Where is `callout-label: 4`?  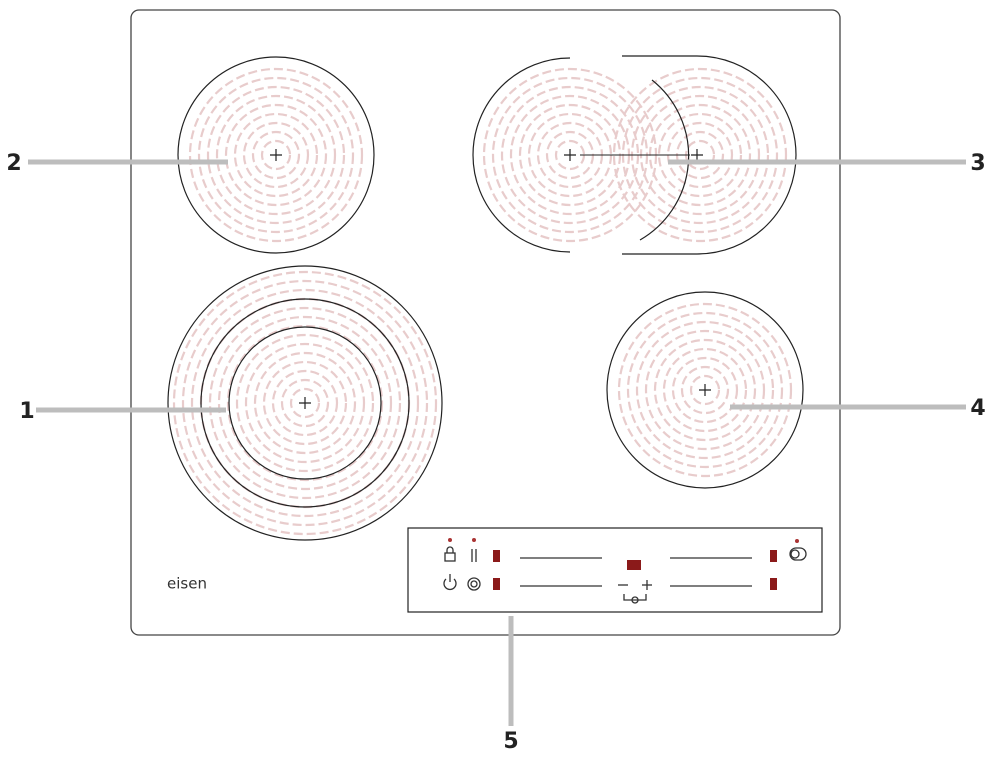
callout-label: 4 is located at coordinates (977, 408).